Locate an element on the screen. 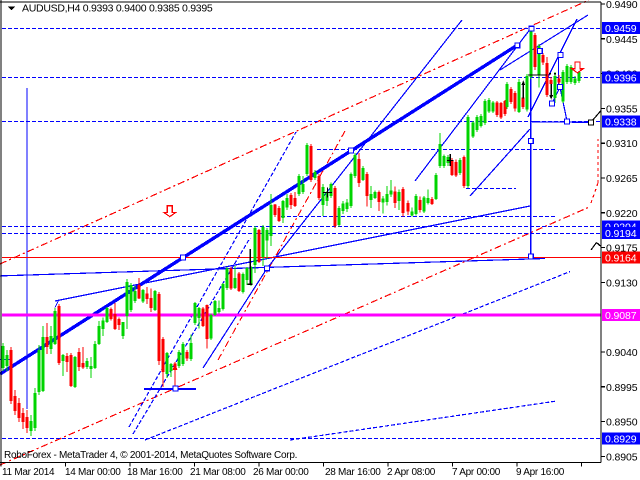  svg-text: 0.9459 is located at coordinates (621, 29).